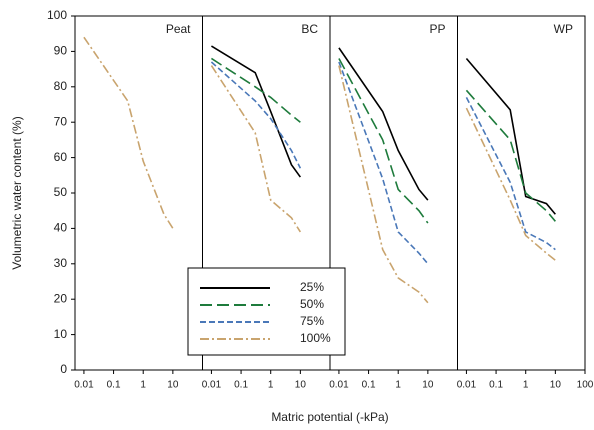 The image size is (594, 430). I want to click on legend-label: 25%, so click(312, 287).